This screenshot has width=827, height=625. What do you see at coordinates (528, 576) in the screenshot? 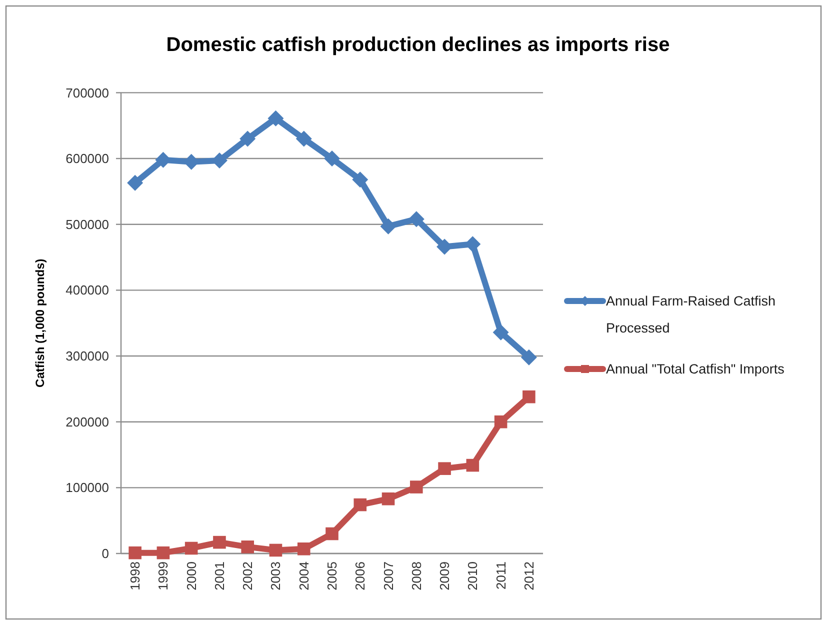
I see `x-tick-label: 2012` at bounding box center [528, 576].